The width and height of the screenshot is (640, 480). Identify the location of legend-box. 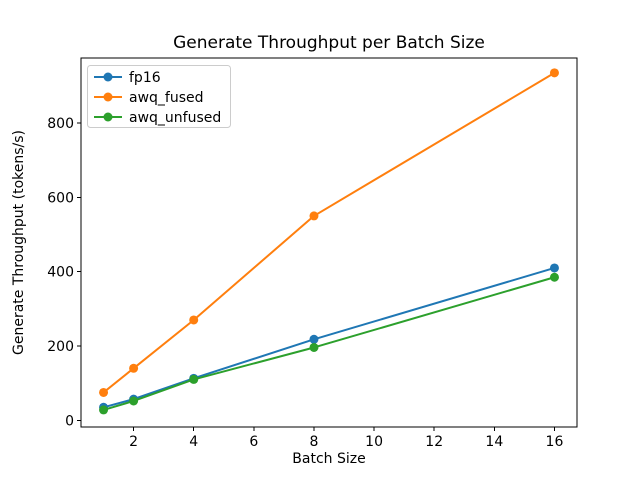
(159, 96).